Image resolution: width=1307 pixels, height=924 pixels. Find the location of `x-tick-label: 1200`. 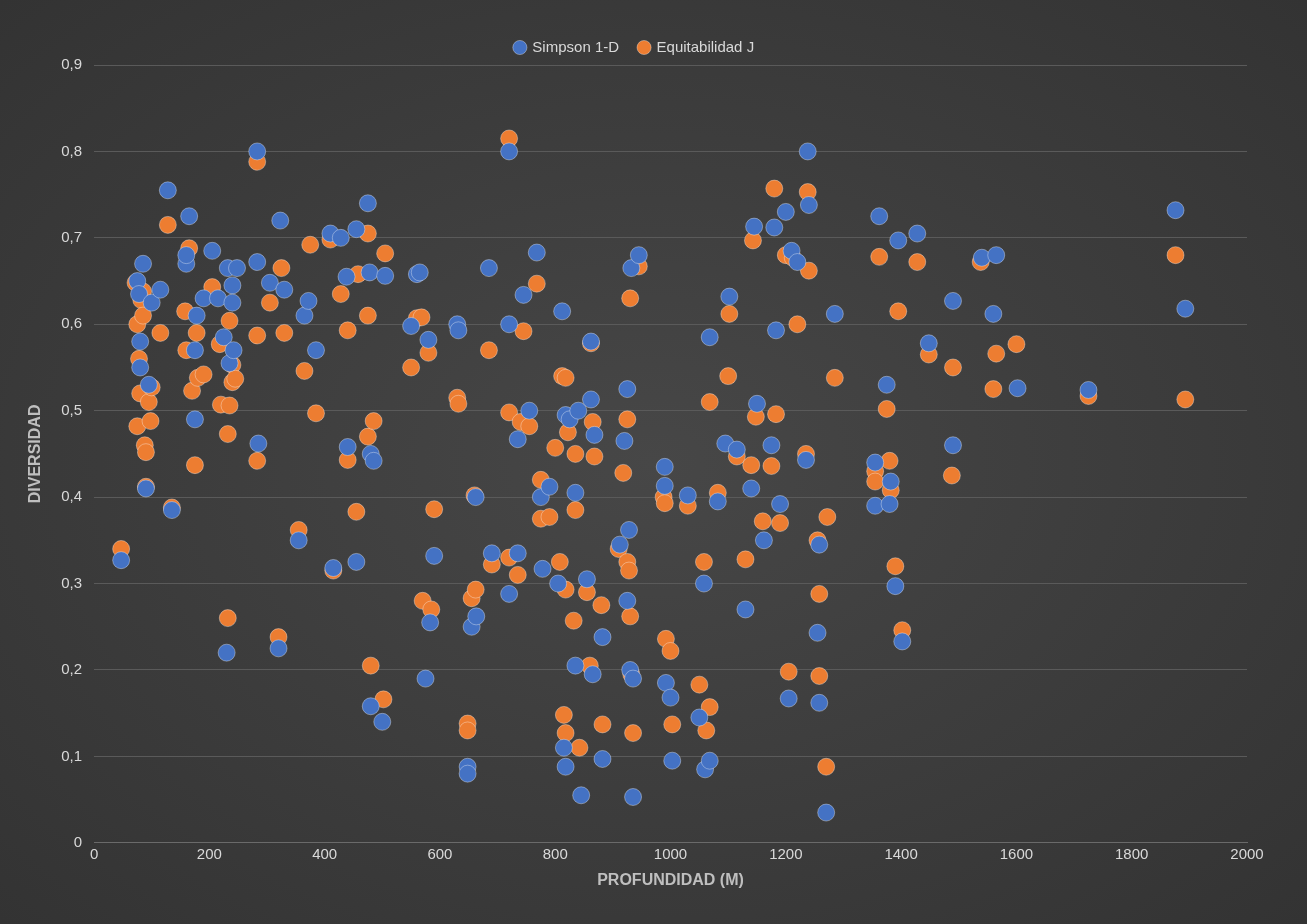

x-tick-label: 1200 is located at coordinates (786, 853).